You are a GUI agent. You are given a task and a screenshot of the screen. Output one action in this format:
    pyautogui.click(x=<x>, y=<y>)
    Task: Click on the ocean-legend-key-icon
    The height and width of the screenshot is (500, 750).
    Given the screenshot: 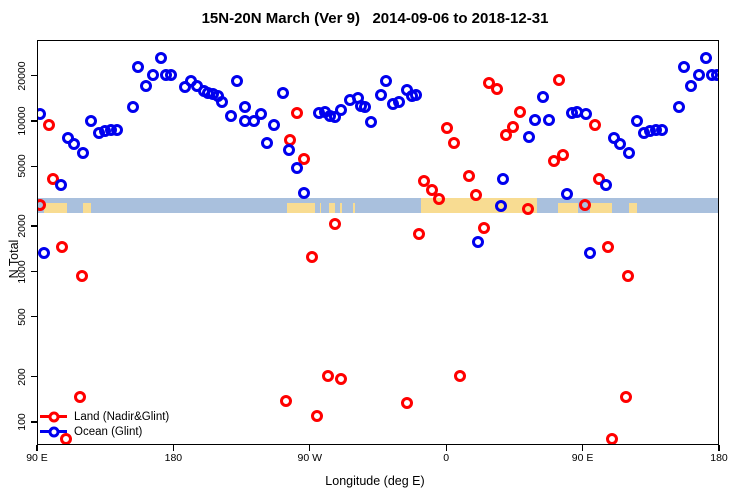 What is the action you would take?
    pyautogui.click(x=53, y=431)
    